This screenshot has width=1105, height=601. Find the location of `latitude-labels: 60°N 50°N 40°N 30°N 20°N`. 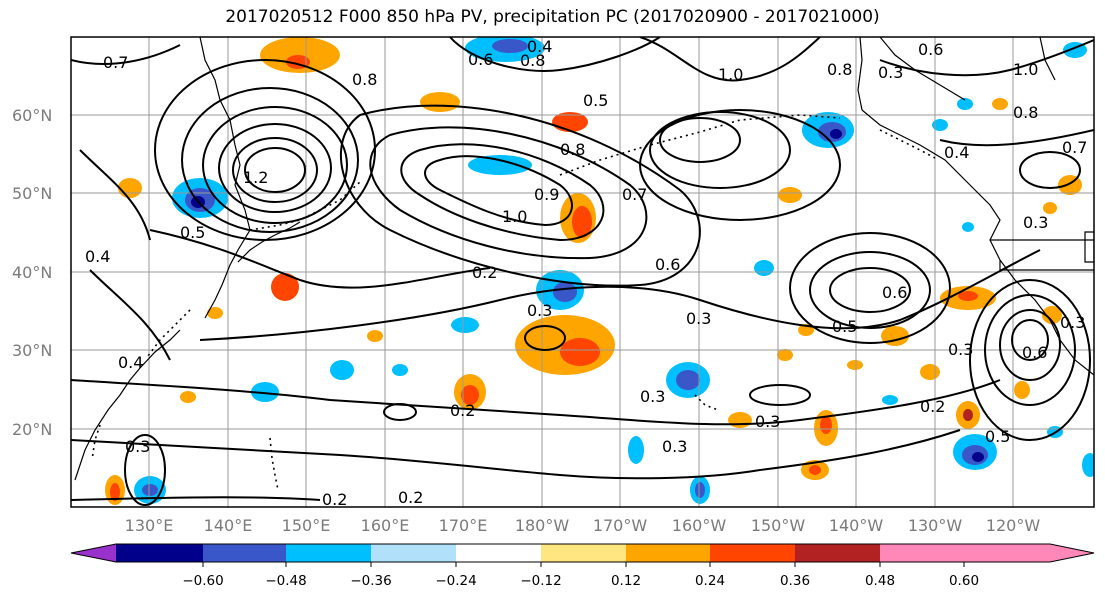

latitude-labels: 60°N 50°N 40°N 30°N 20°N is located at coordinates (32, 272).